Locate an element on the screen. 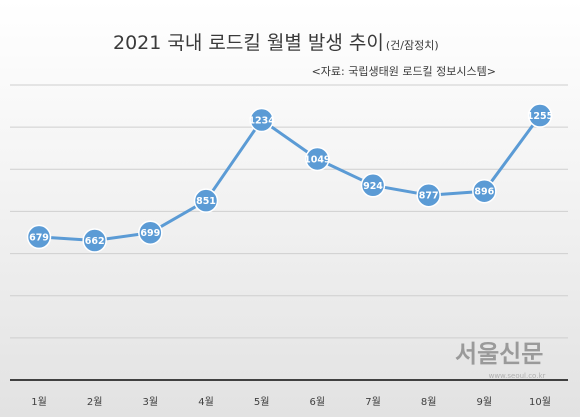 The image size is (580, 417). data-label: 662 is located at coordinates (95, 241).